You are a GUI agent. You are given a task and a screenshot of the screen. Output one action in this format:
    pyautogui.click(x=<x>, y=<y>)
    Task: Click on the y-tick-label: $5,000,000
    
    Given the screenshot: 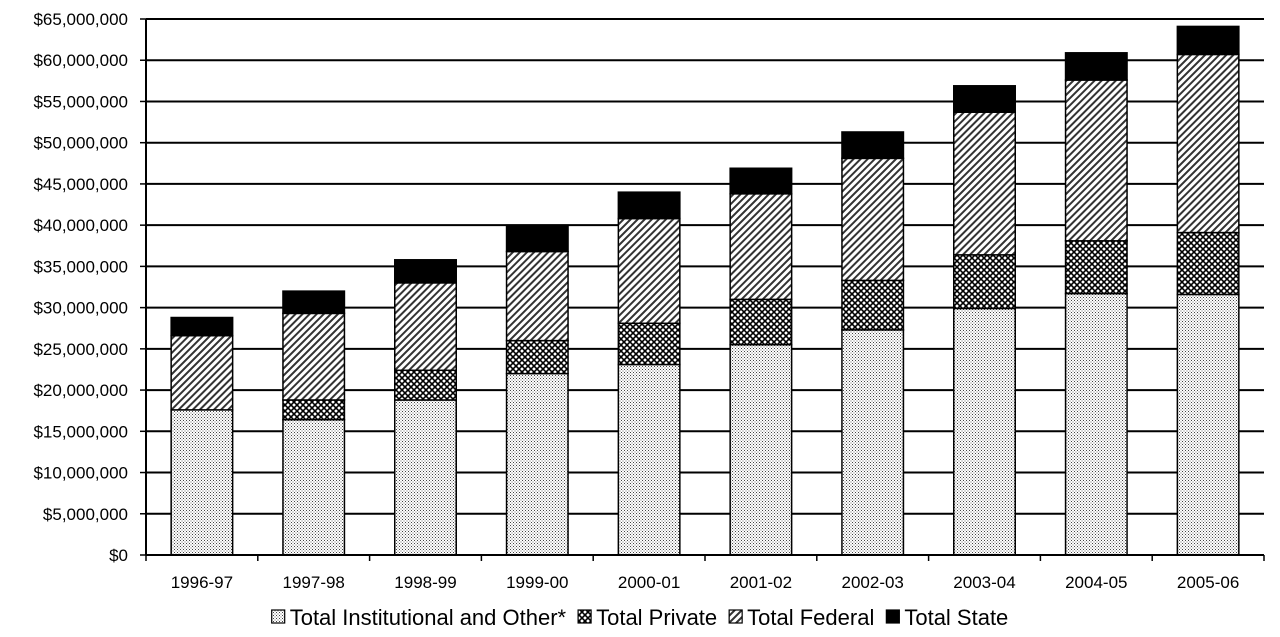 What is the action you would take?
    pyautogui.click(x=85, y=514)
    